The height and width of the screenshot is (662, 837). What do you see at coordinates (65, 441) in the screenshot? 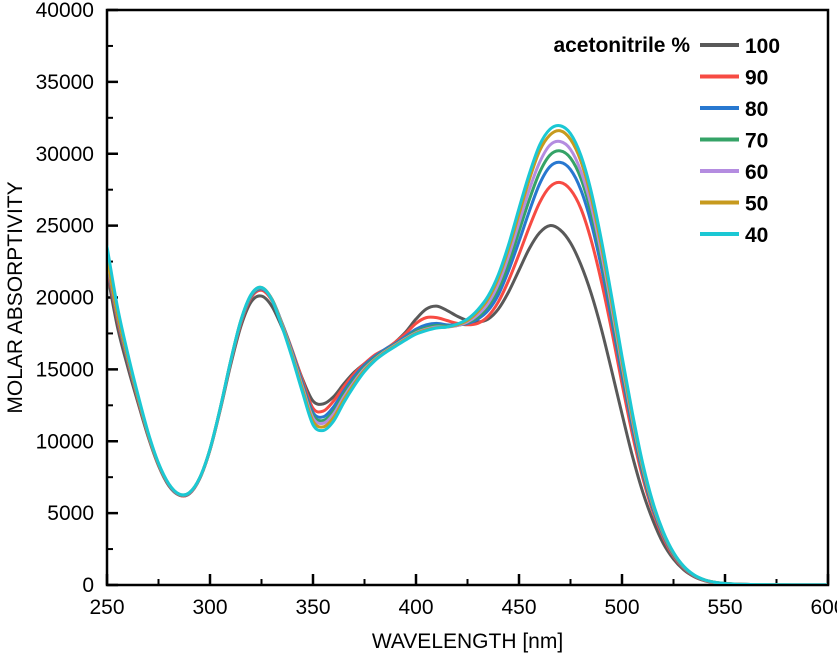
I see `y-tick-label: 10000` at bounding box center [65, 441].